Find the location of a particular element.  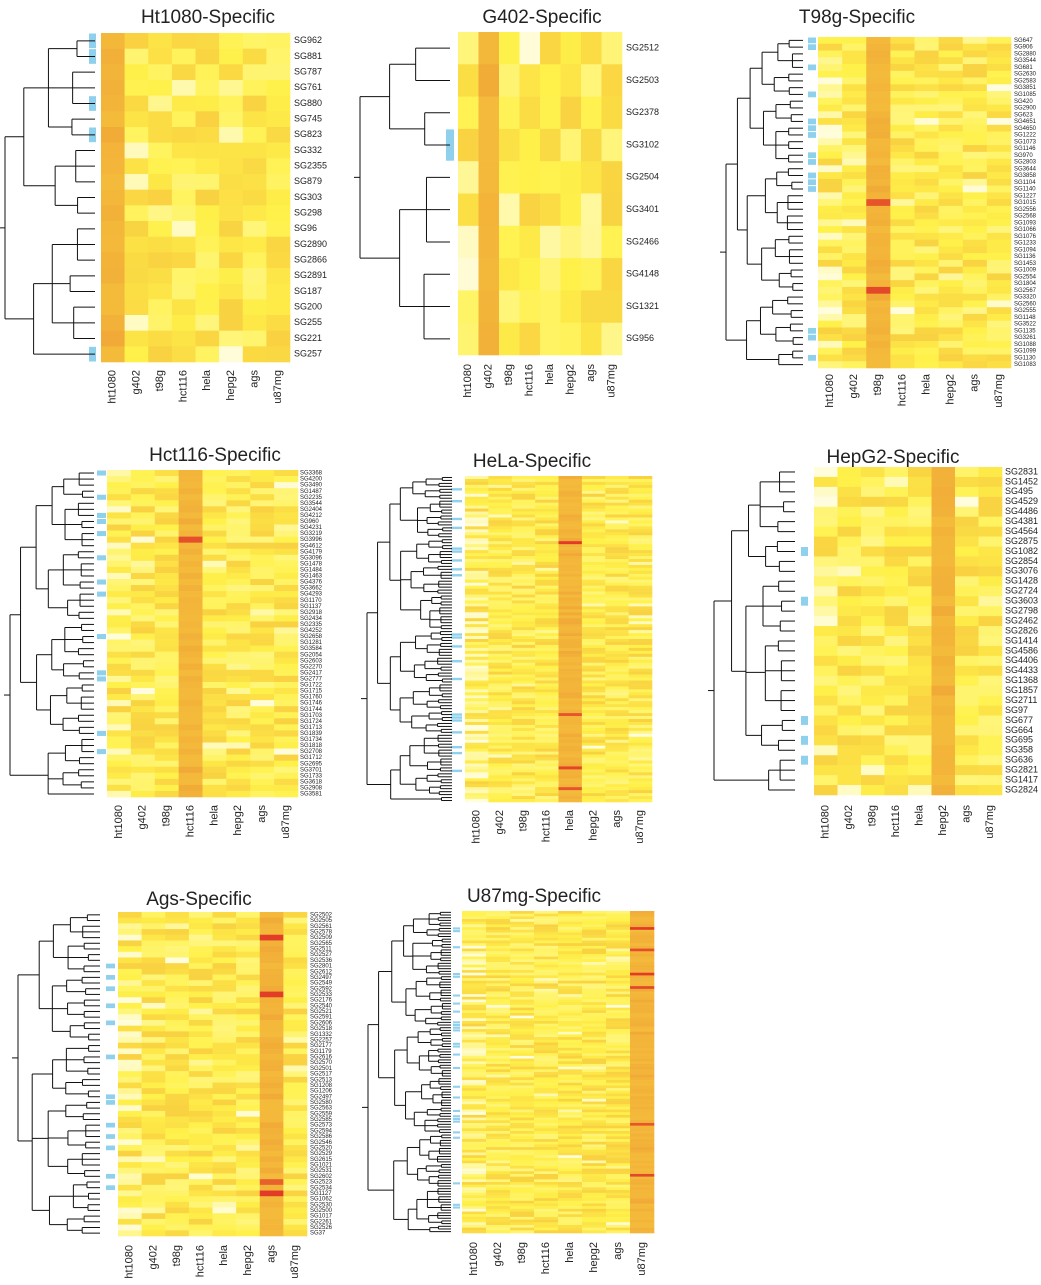

column-labels: ht1080 g402 t98g hct116 hela hepg2 ags u87mg is located at coordinates (212, 1261).